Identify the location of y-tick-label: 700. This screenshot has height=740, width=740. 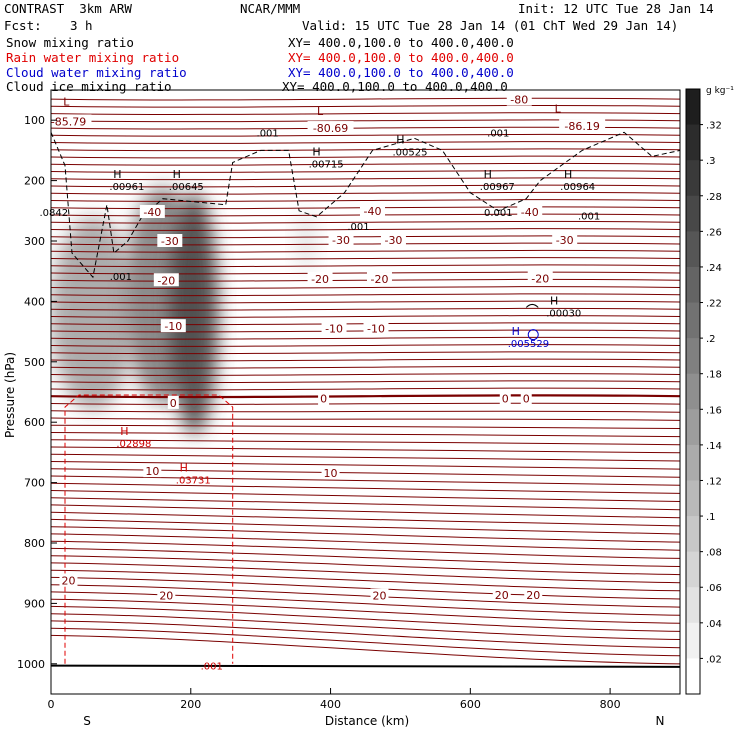
(34, 483).